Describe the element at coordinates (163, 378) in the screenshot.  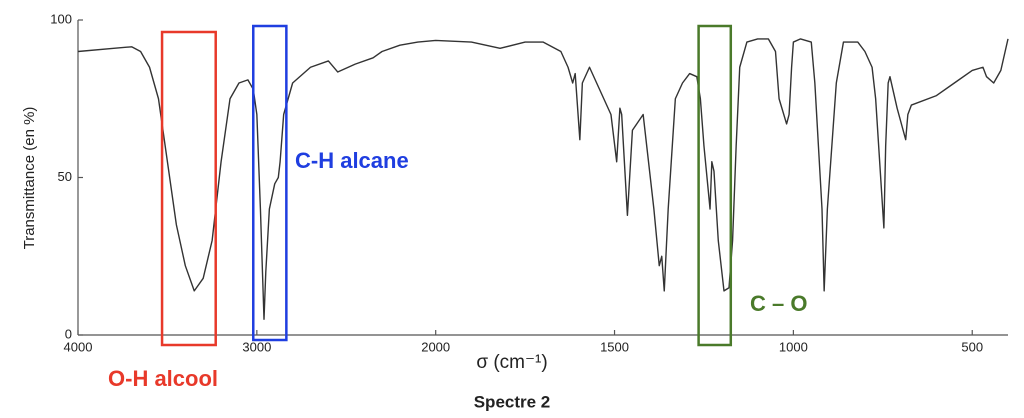
I see `annotation-label: O-H alcool` at that location.